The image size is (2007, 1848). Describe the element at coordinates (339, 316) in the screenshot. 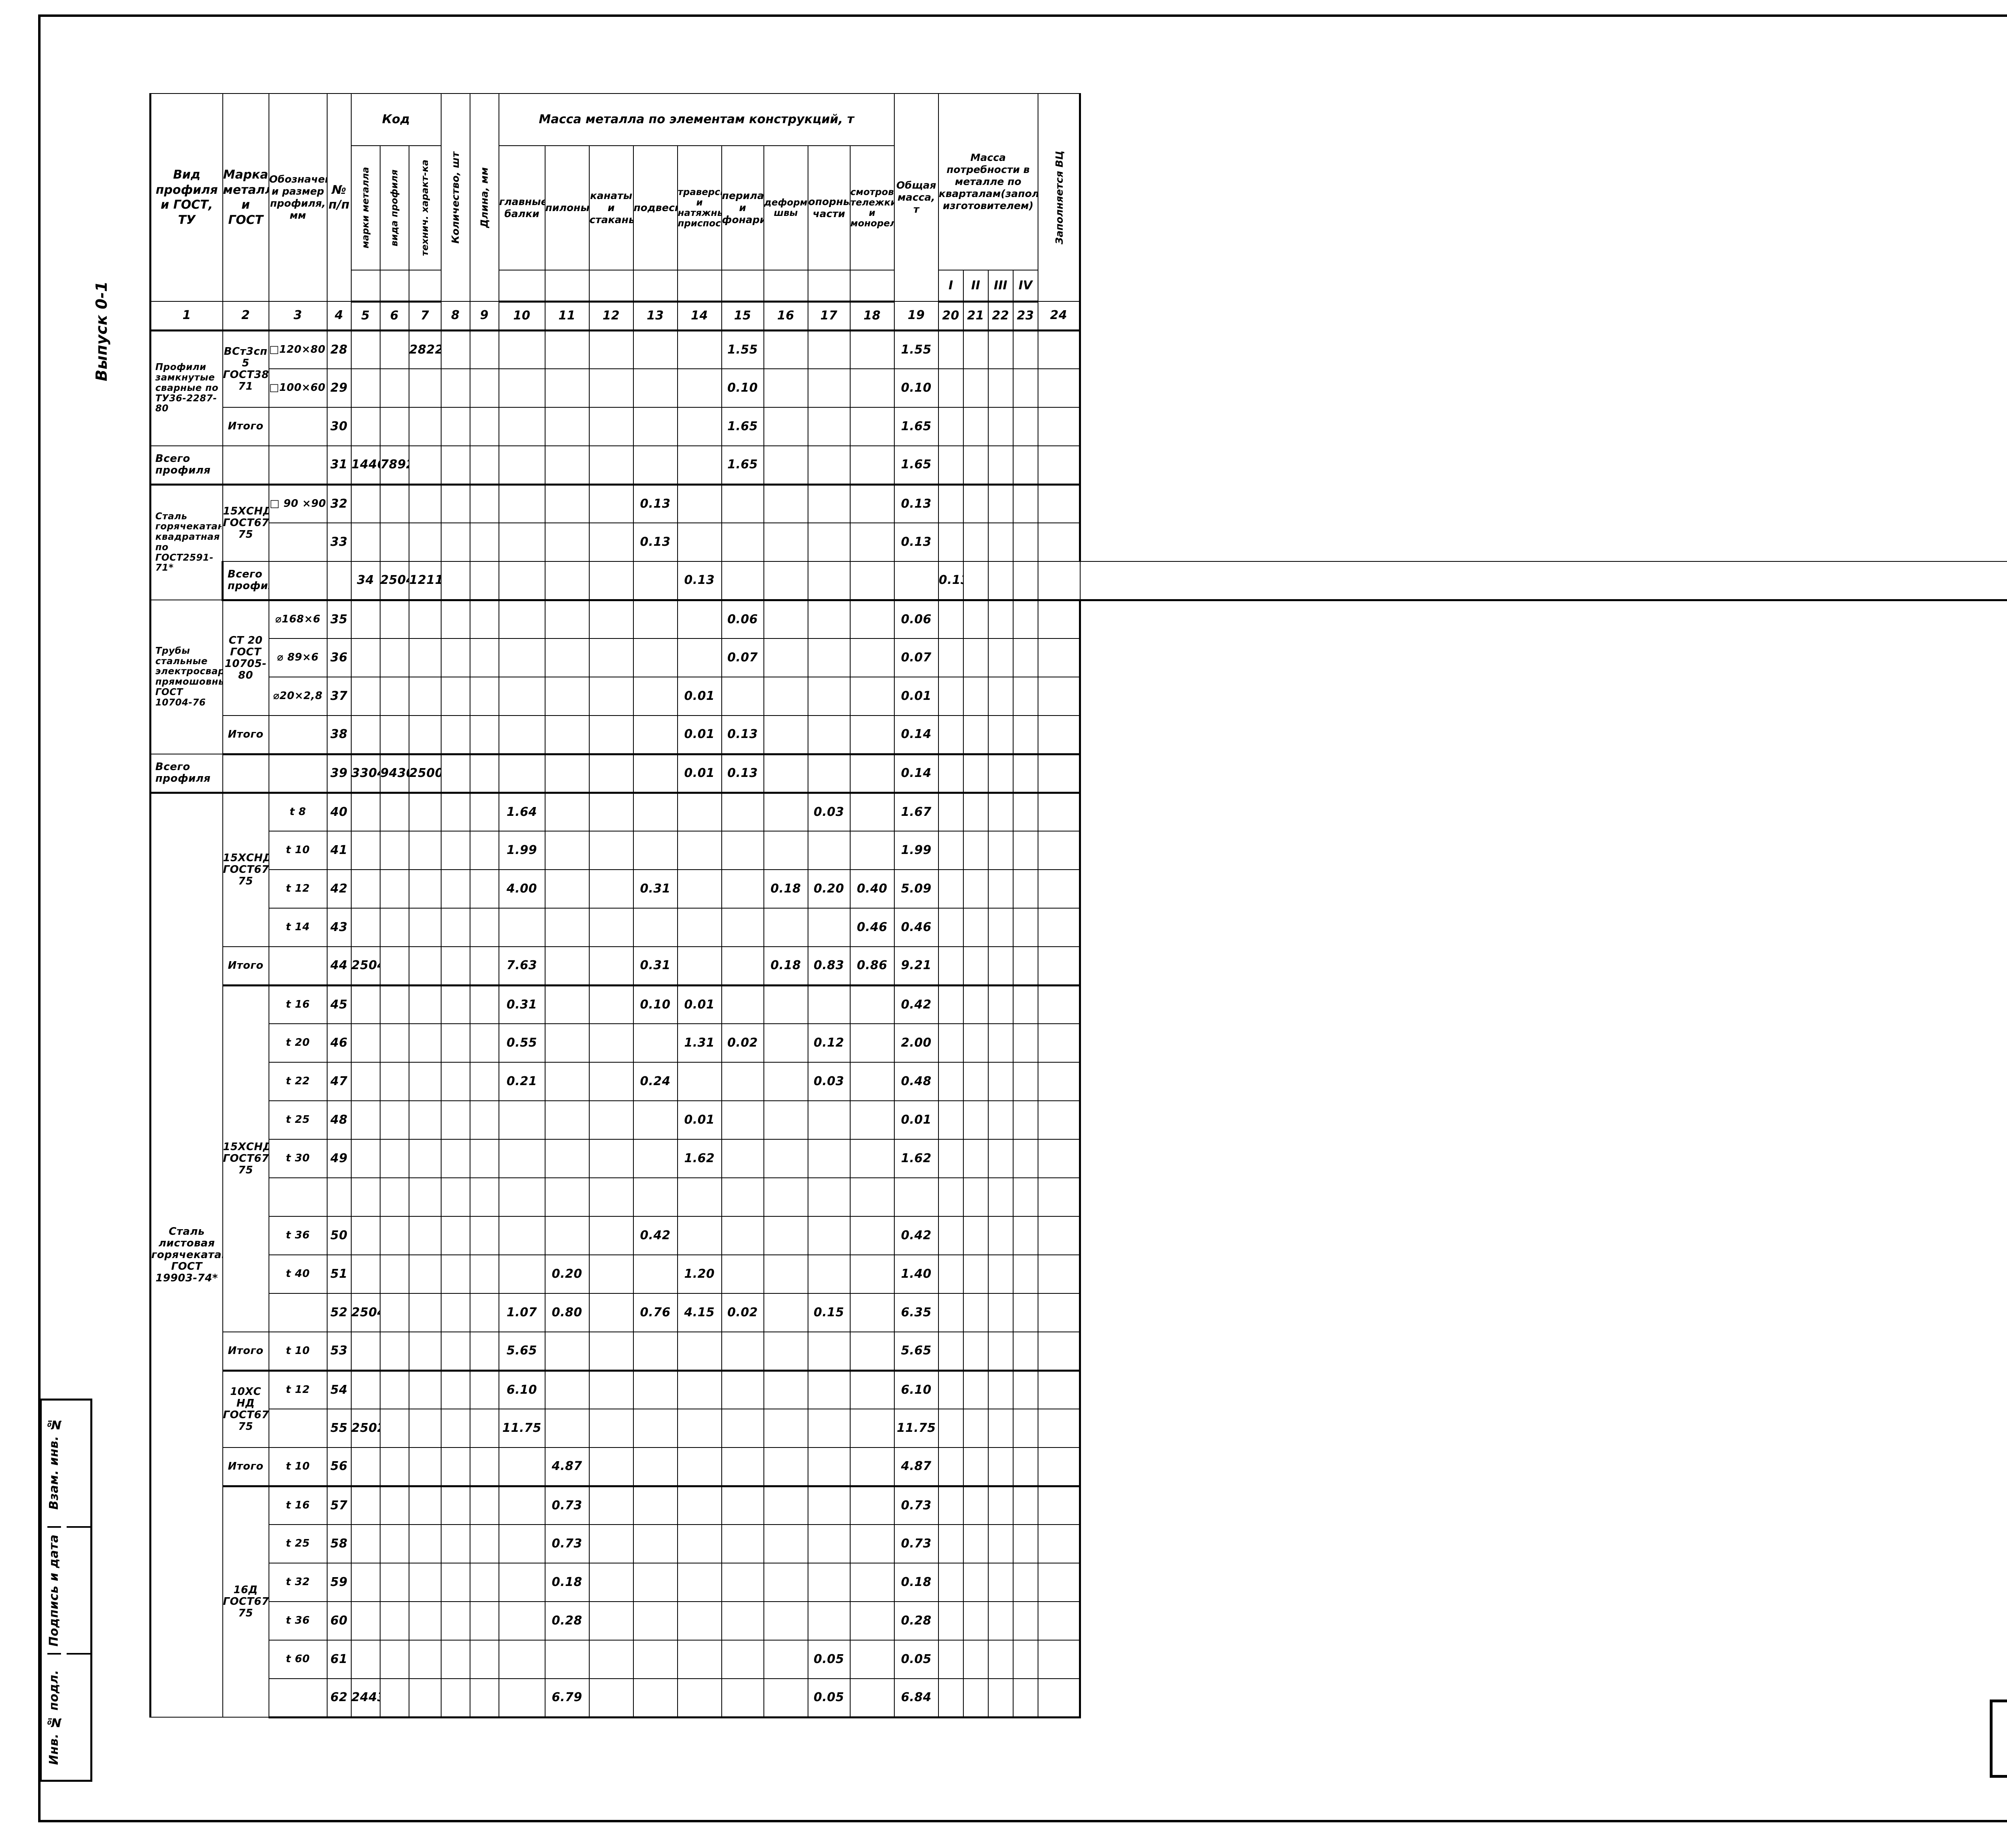

I see `colnum-4: 4` at that location.